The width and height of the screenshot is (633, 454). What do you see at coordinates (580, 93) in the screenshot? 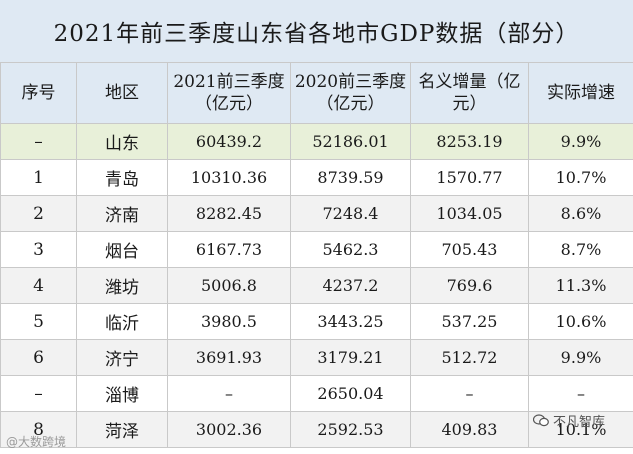
I see `header-real-growth: 实际增速` at bounding box center [580, 93].